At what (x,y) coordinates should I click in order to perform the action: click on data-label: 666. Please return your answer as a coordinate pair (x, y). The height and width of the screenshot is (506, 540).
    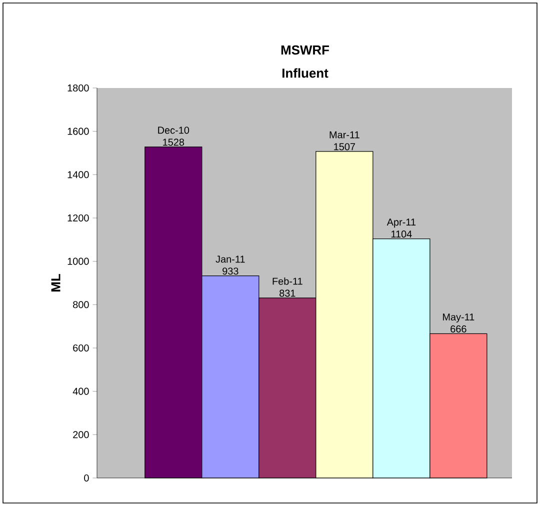
    Looking at the image, I should click on (458, 328).